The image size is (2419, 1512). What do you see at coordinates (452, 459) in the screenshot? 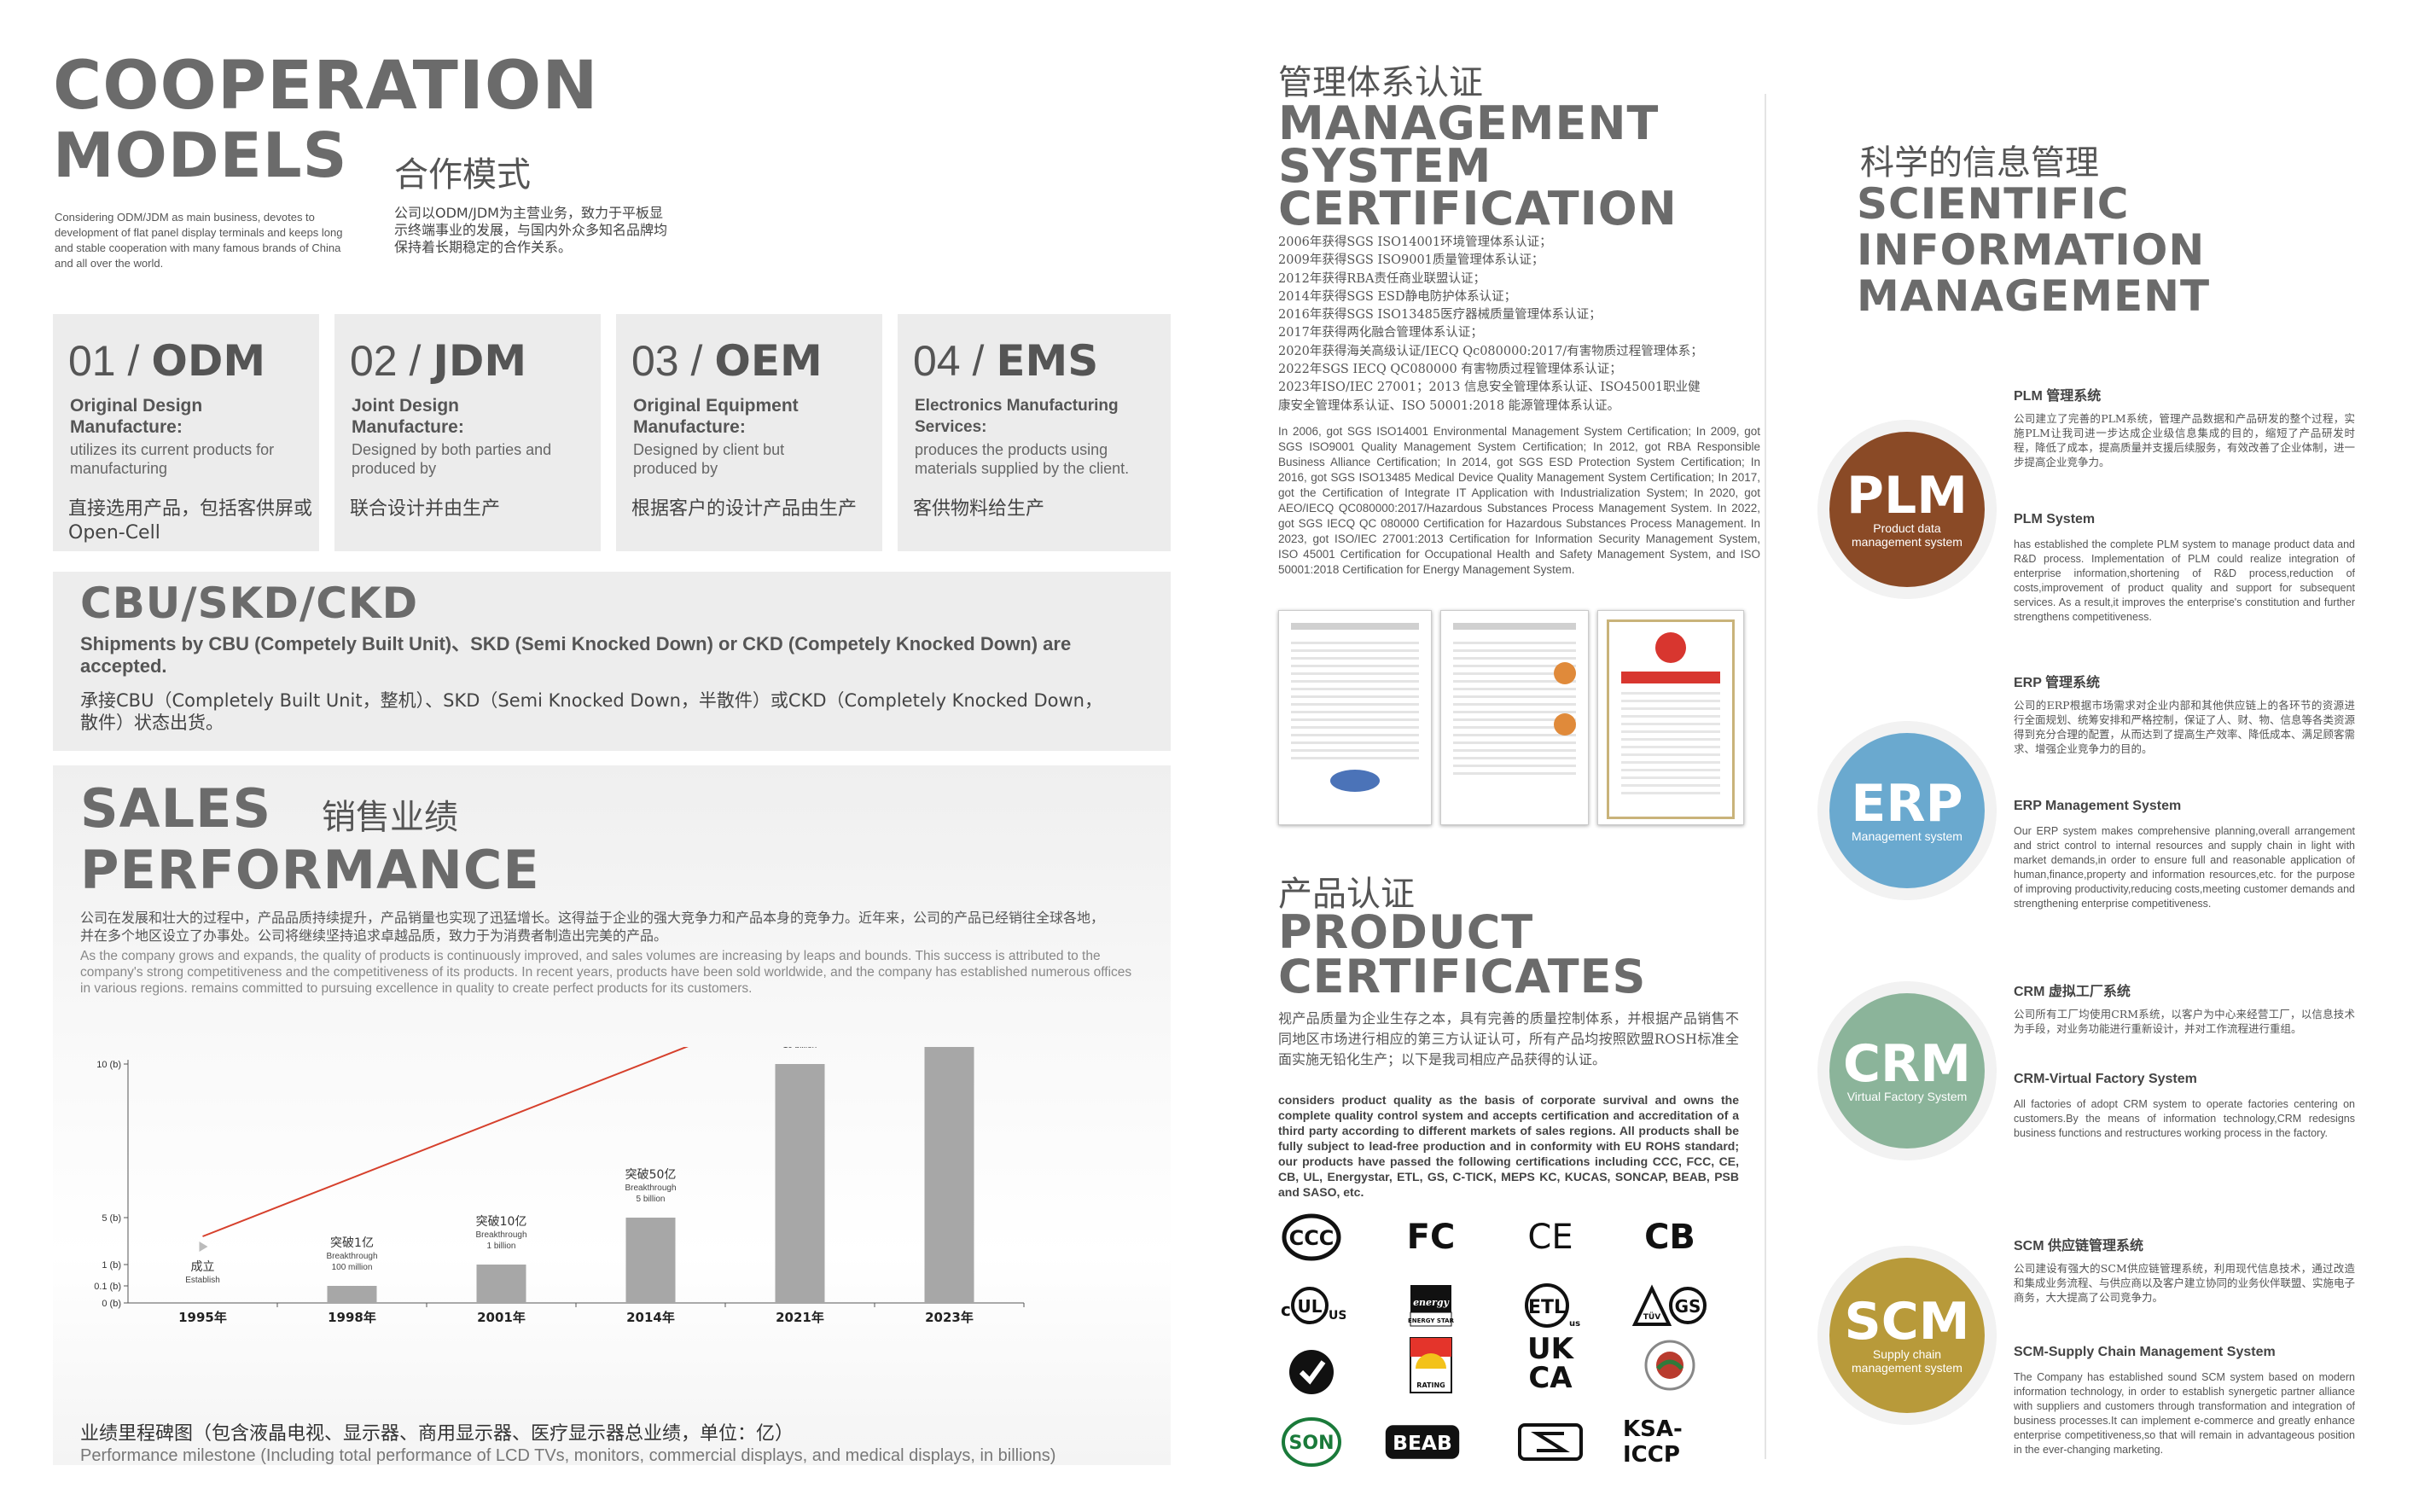
I see `model-desc: Designed by both parties and produced by` at bounding box center [452, 459].